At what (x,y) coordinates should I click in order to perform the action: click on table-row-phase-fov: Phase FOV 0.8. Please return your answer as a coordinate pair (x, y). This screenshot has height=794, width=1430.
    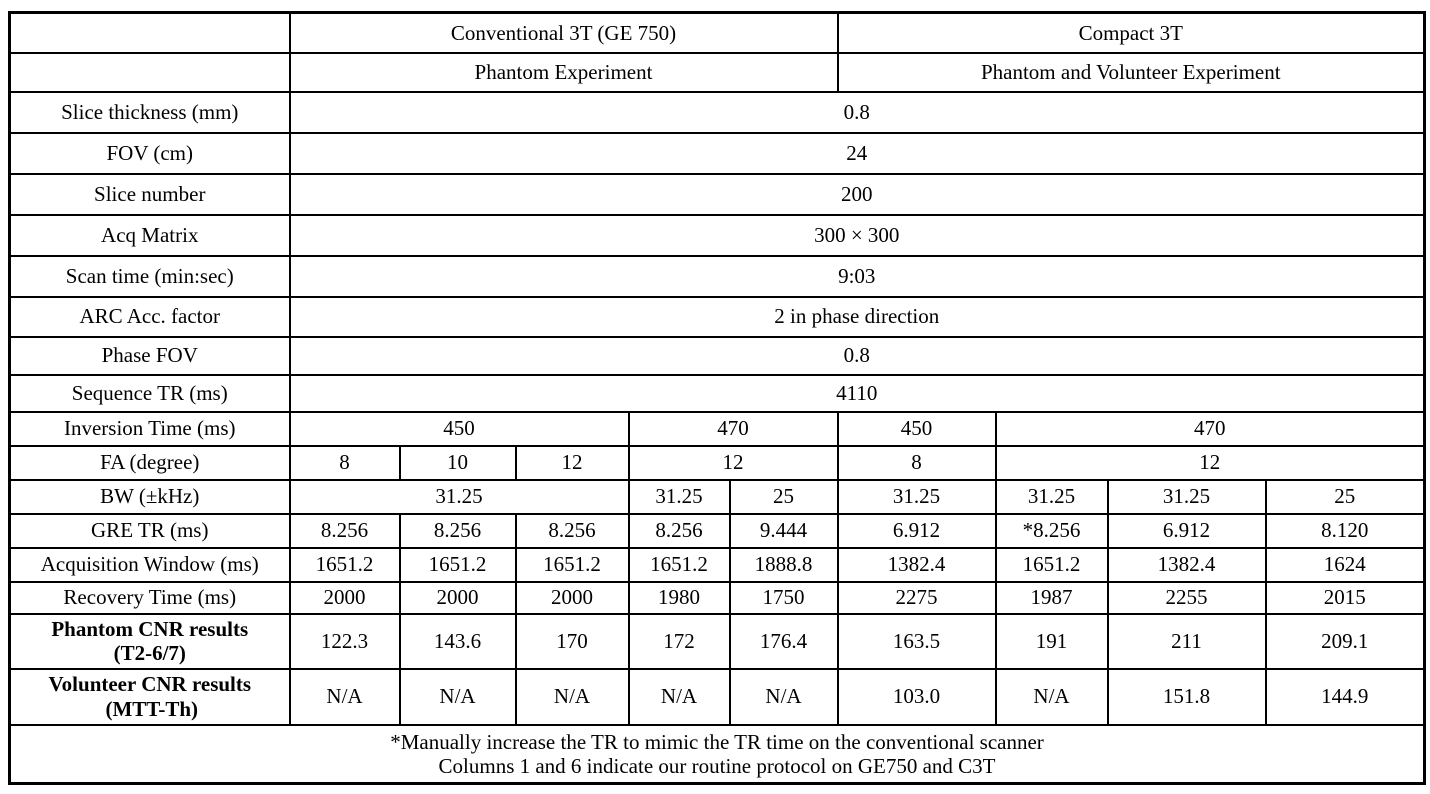
    Looking at the image, I should click on (717, 355).